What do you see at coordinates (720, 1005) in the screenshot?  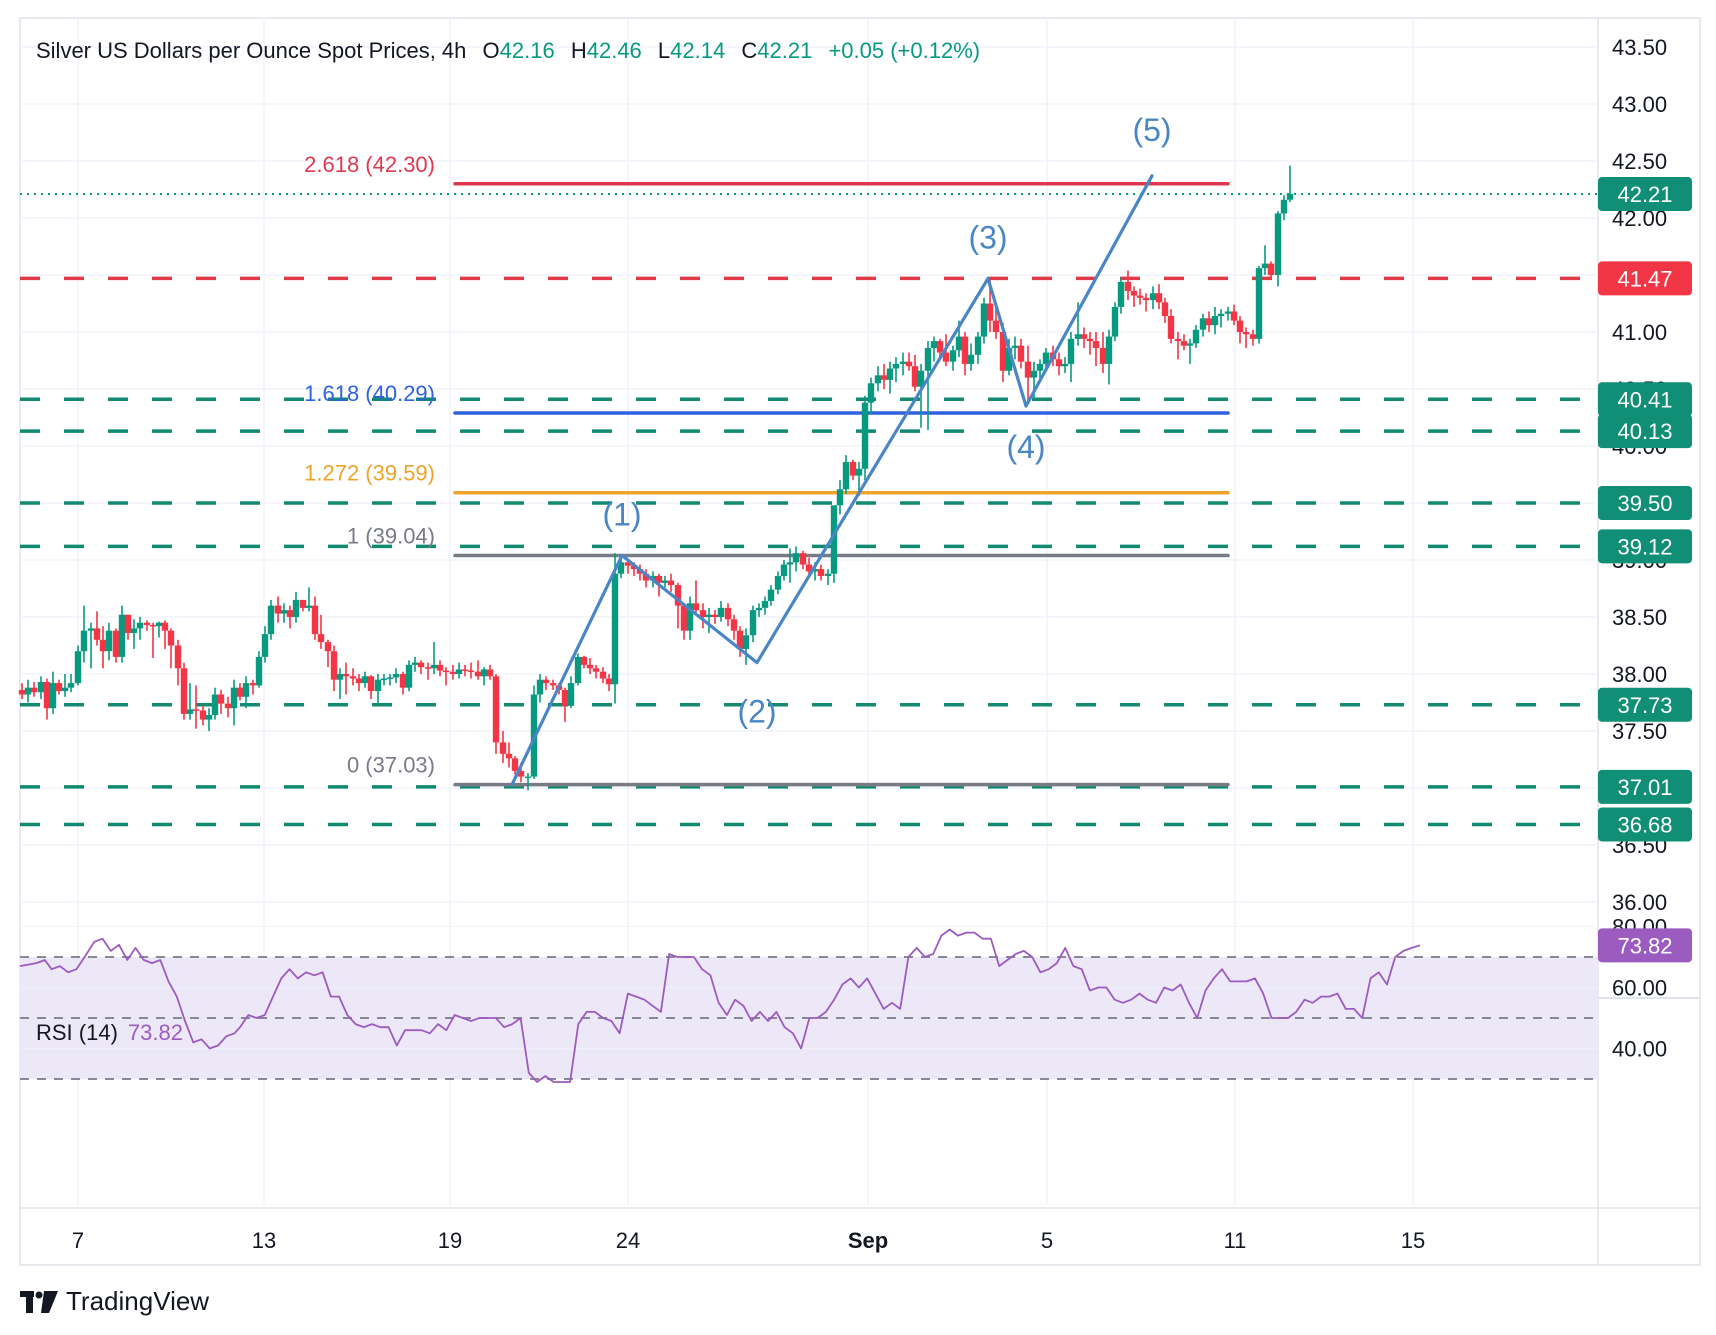 I see `rsi-line` at bounding box center [720, 1005].